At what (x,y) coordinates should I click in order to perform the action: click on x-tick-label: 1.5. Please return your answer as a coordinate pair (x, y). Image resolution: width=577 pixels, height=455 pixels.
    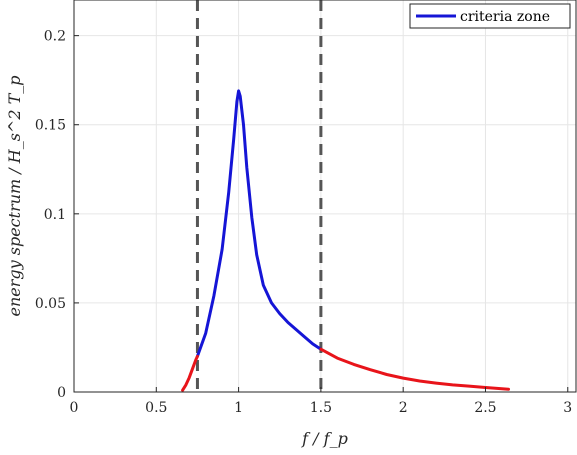
    Looking at the image, I should click on (321, 408).